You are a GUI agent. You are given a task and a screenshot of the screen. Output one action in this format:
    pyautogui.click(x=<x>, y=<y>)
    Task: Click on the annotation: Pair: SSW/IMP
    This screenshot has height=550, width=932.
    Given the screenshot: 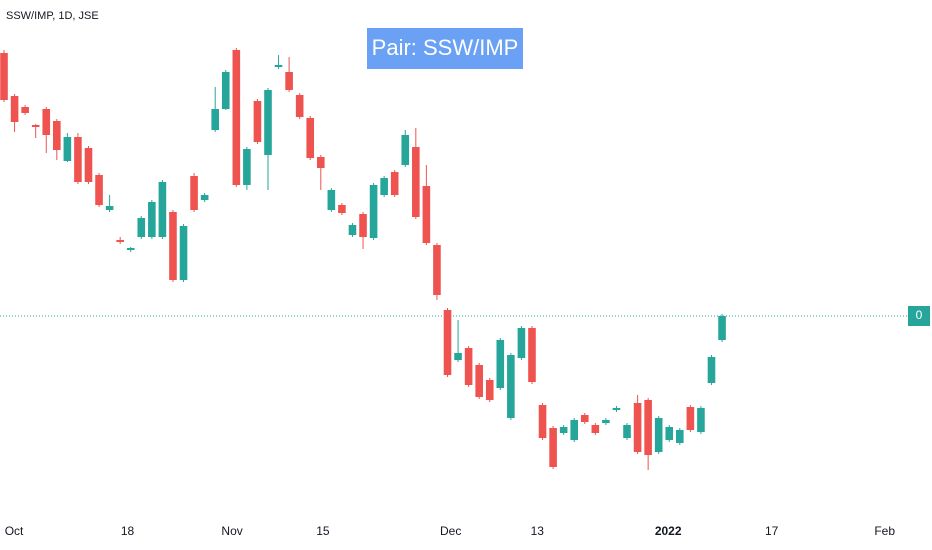 What is the action you would take?
    pyautogui.click(x=445, y=47)
    